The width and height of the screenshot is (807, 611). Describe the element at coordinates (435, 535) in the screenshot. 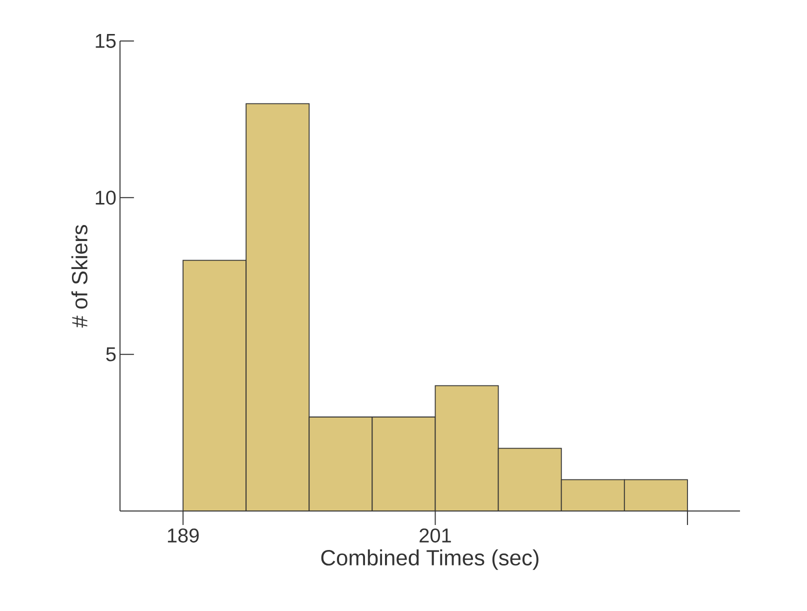

I see `x-tick-label: 201` at that location.